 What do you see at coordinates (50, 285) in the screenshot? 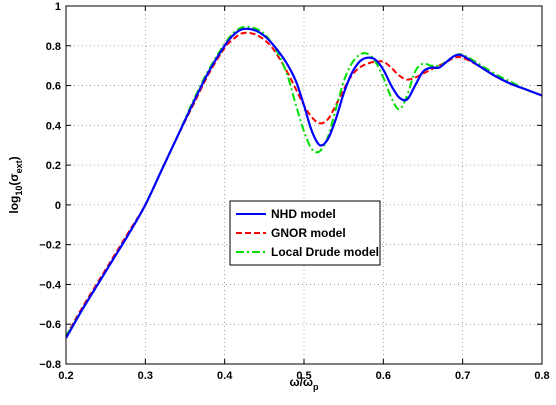
I see `y-tick-label: −0.4` at bounding box center [50, 285].